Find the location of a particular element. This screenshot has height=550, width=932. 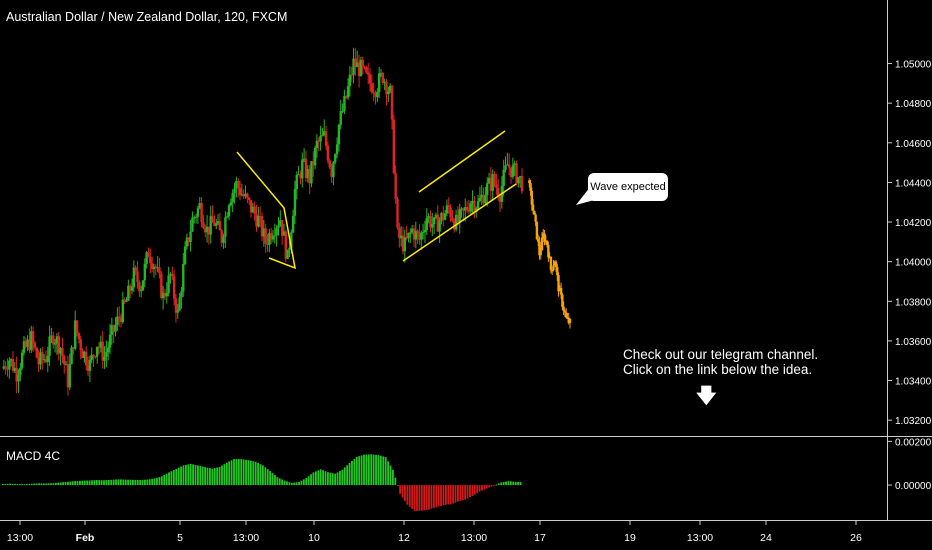

price-tick-label: 1.03800 is located at coordinates (913, 302).